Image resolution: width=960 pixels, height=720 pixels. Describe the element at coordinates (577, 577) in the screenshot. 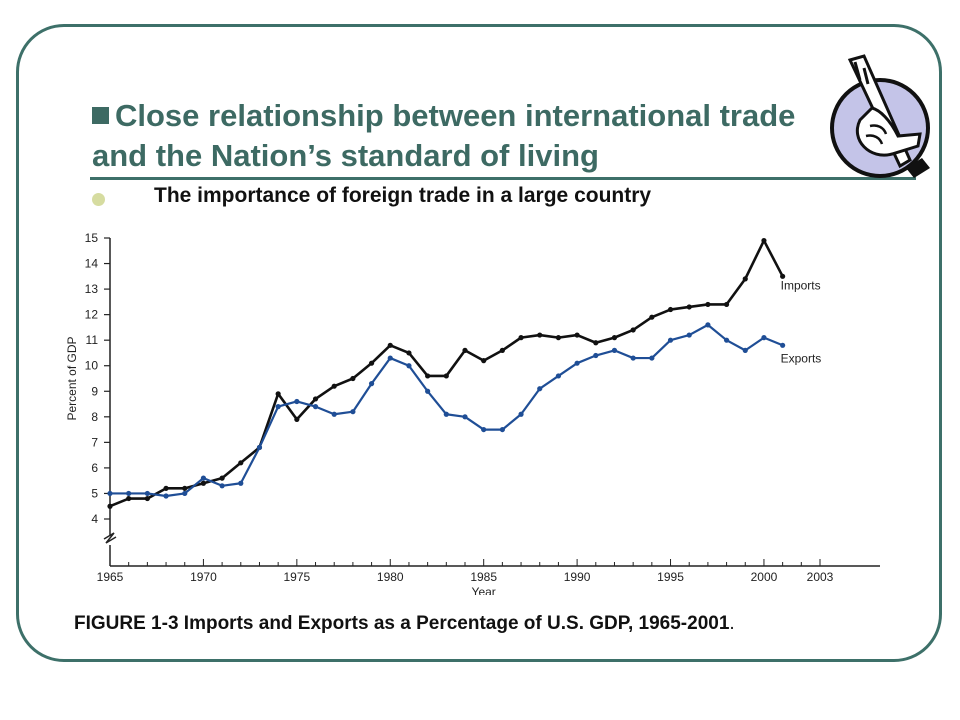

I see `x-tick-label: 1990` at that location.